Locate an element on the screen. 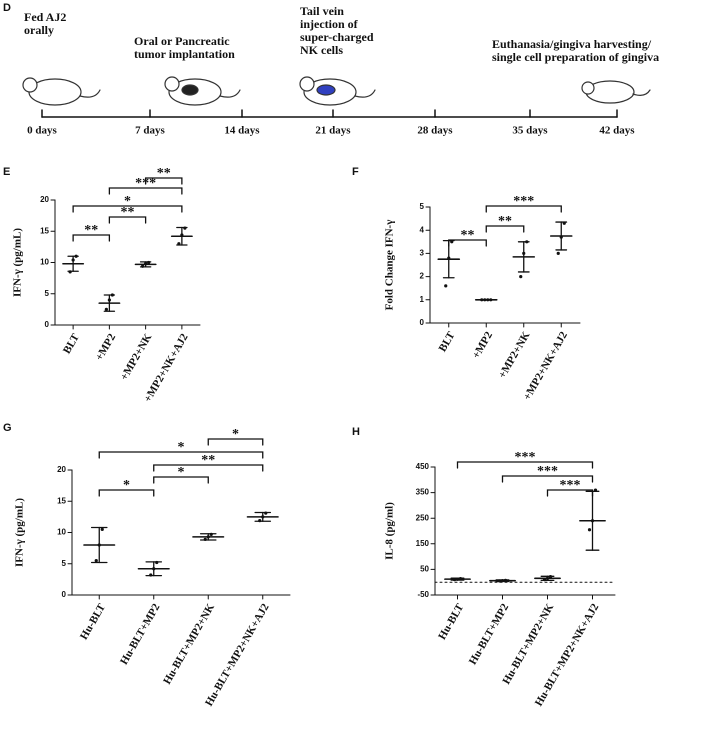 The image size is (708, 745). event-text: orally is located at coordinates (39, 30).